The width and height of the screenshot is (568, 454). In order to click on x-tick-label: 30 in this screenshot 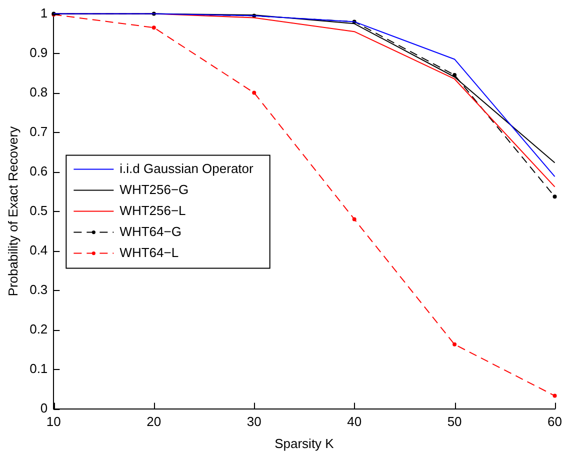, I will do `click(254, 422)`.